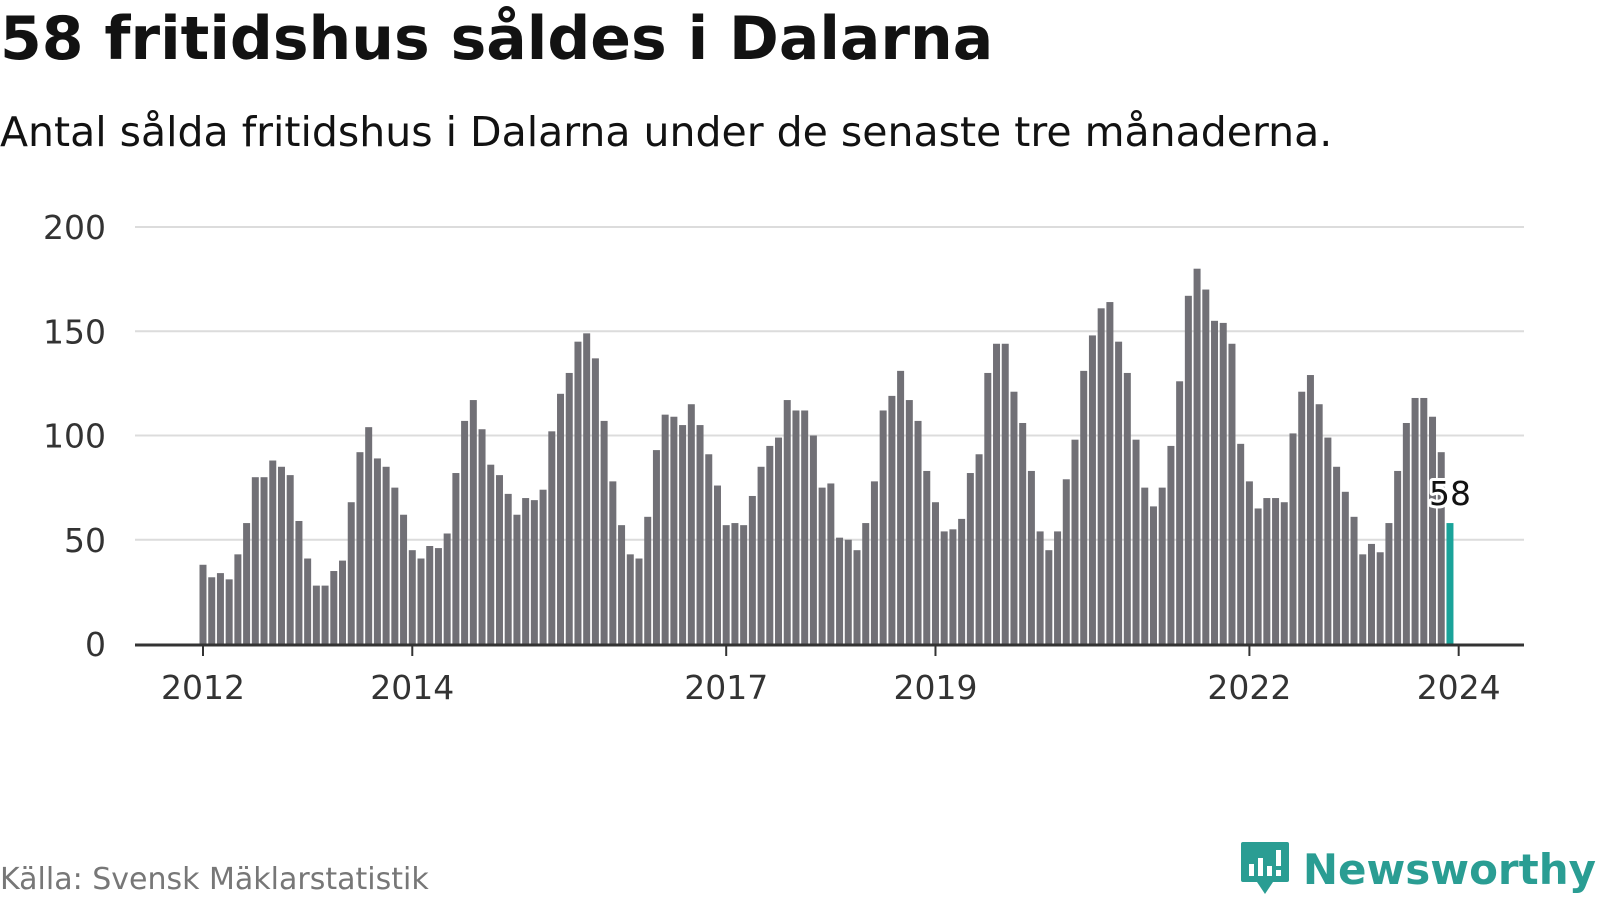 Image resolution: width=1600 pixels, height=900 pixels. Describe the element at coordinates (1459, 687) in the screenshot. I see `x-tick-label: 2024` at that location.